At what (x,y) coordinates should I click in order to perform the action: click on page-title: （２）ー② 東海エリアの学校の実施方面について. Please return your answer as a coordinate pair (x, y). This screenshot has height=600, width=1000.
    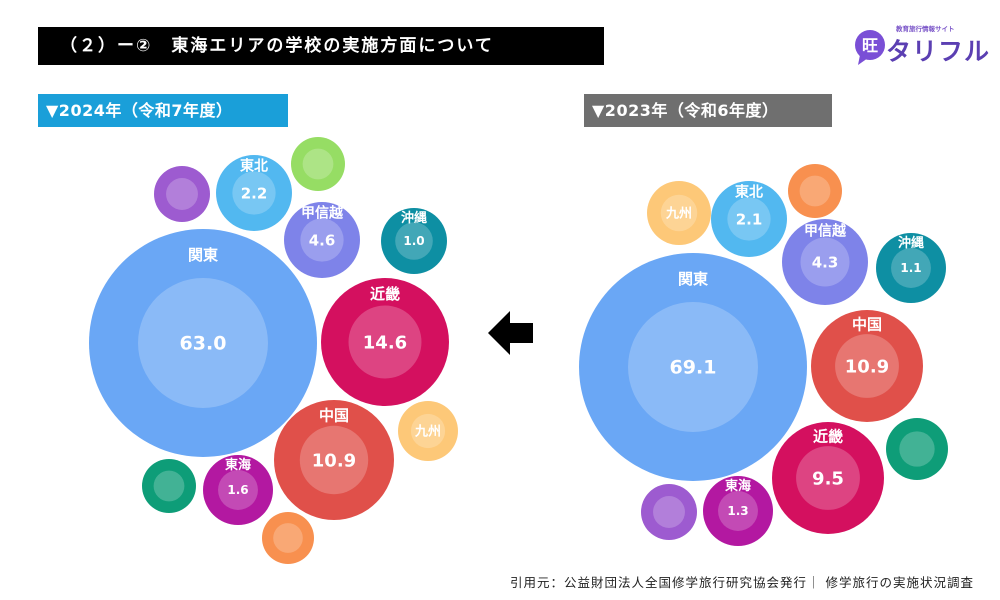
    Looking at the image, I should click on (321, 46).